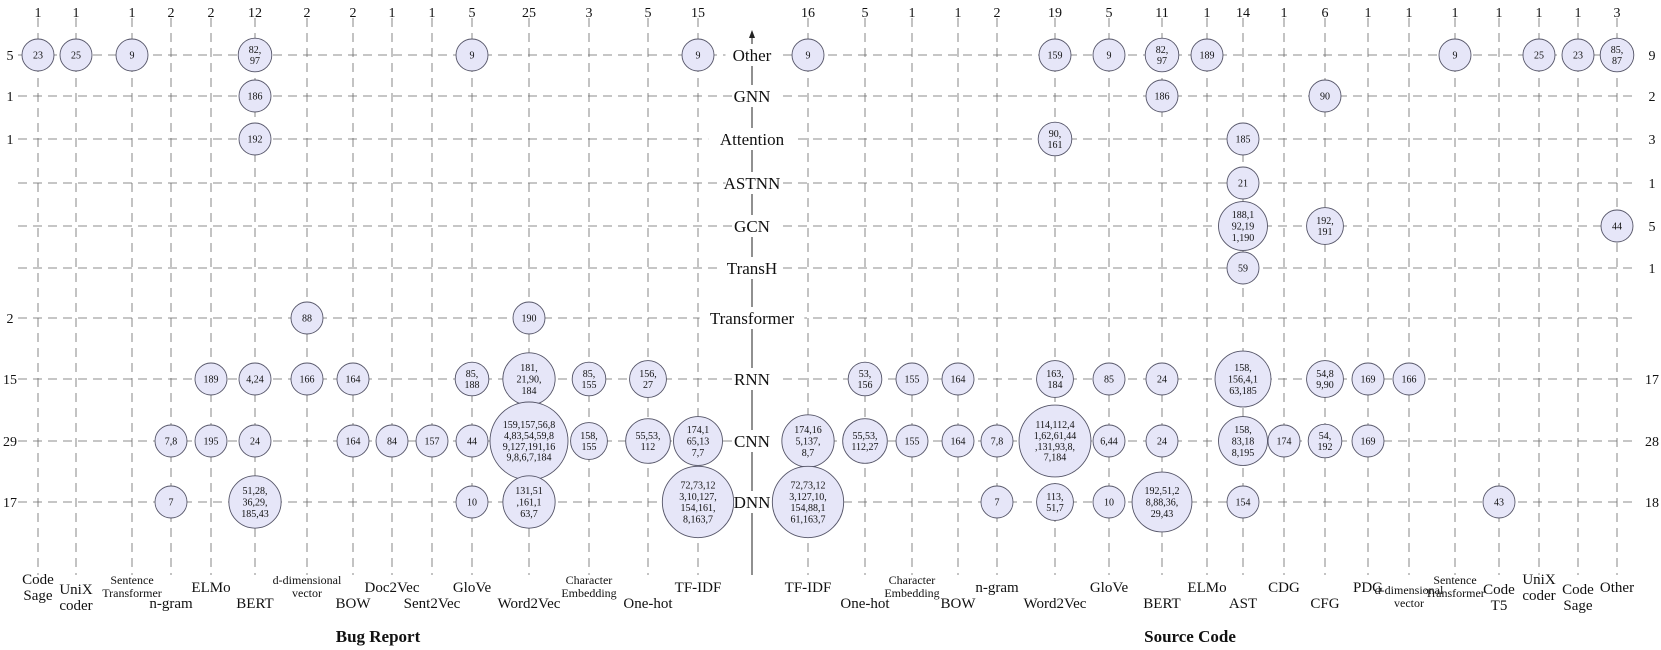  Describe the element at coordinates (472, 442) in the screenshot. I see `bubble-bug-report-10-cnn-text: 44` at that location.